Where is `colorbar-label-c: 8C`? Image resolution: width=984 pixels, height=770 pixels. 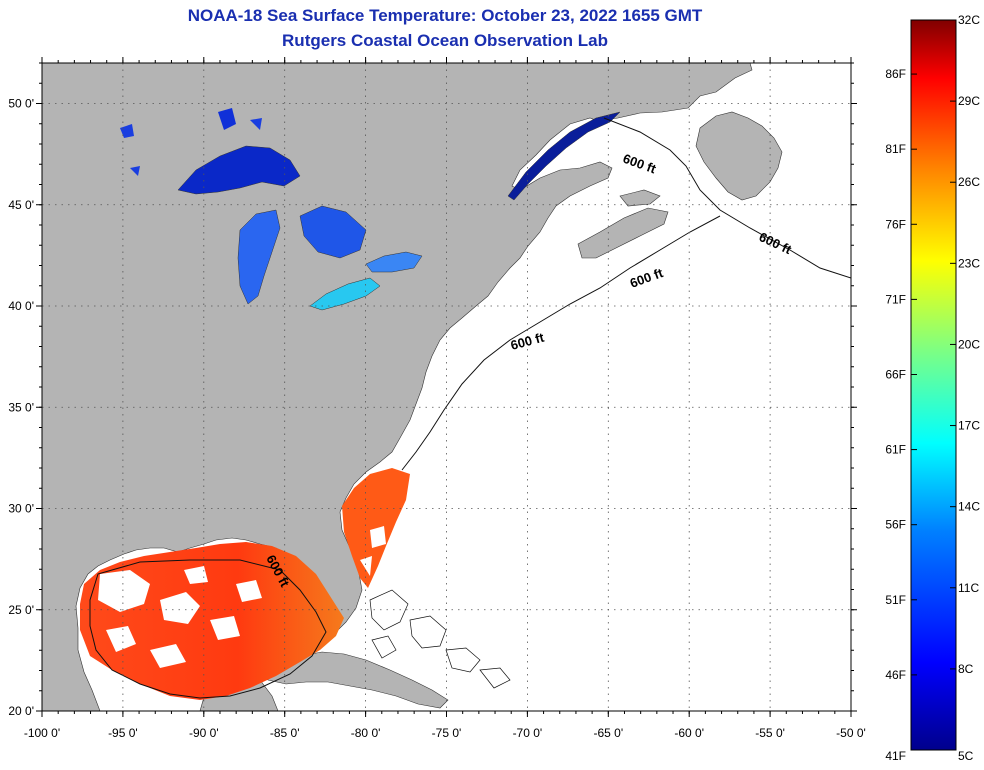
colorbar-label-c: 8C is located at coordinates (966, 669).